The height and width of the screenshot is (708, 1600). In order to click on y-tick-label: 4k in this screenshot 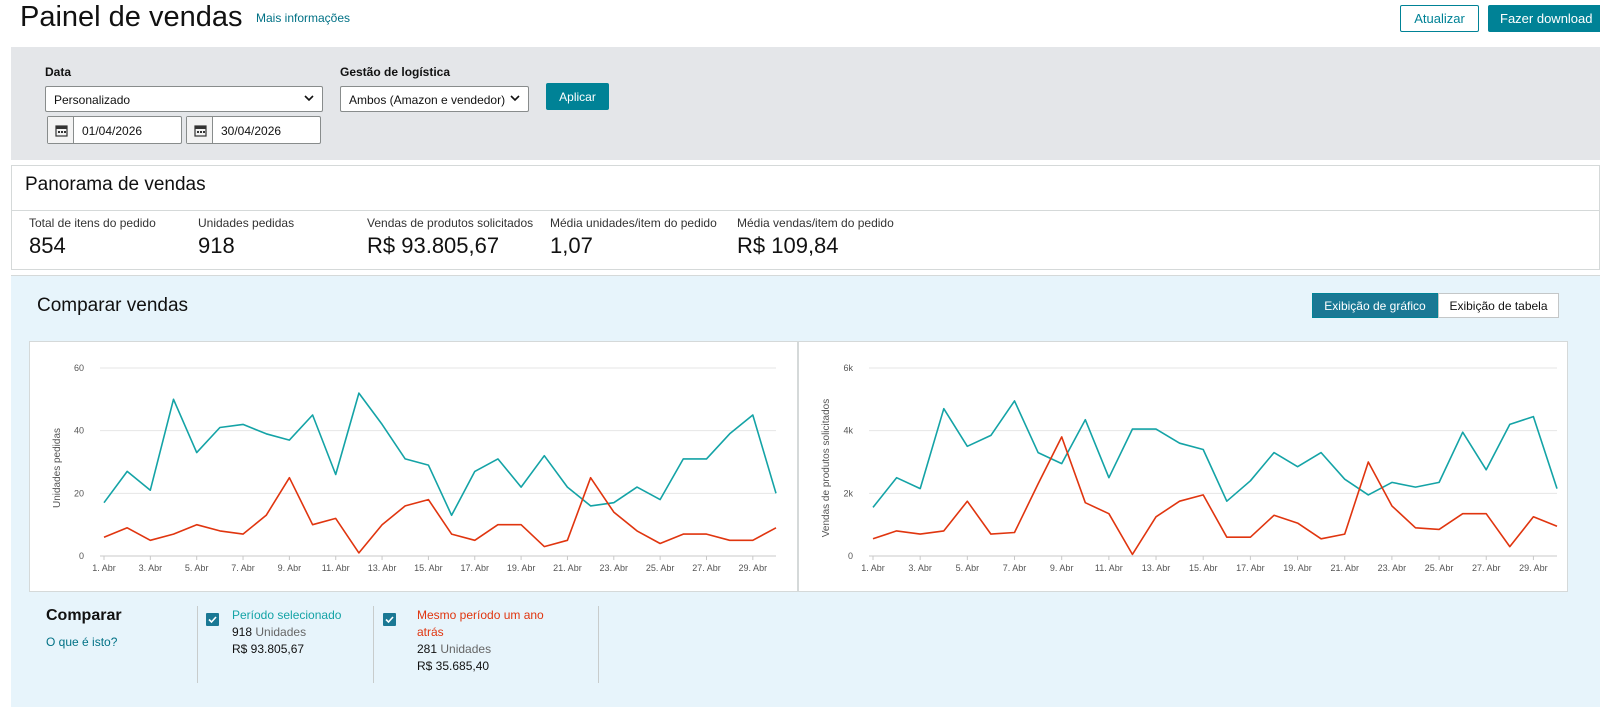, I will do `click(848, 431)`.